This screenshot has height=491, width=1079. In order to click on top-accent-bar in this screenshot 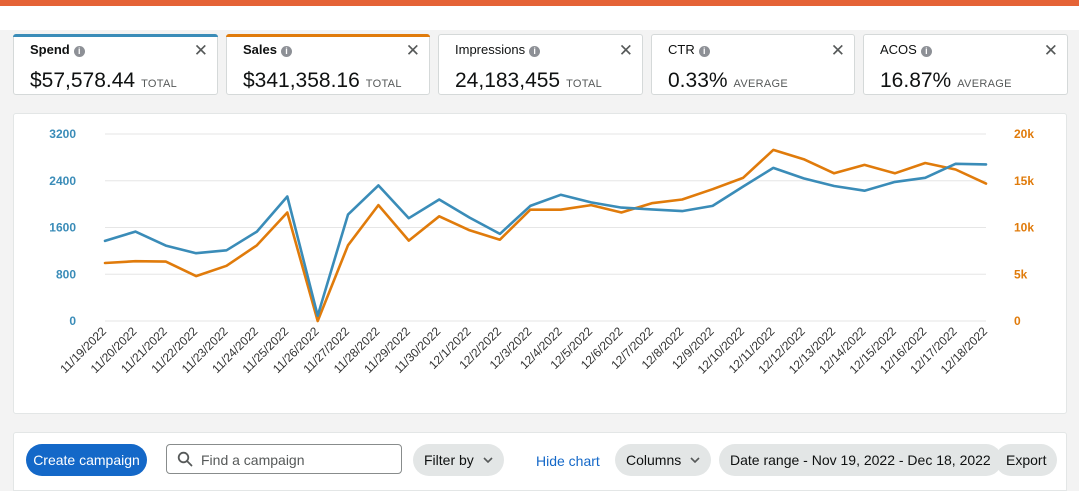, I will do `click(539, 3)`.